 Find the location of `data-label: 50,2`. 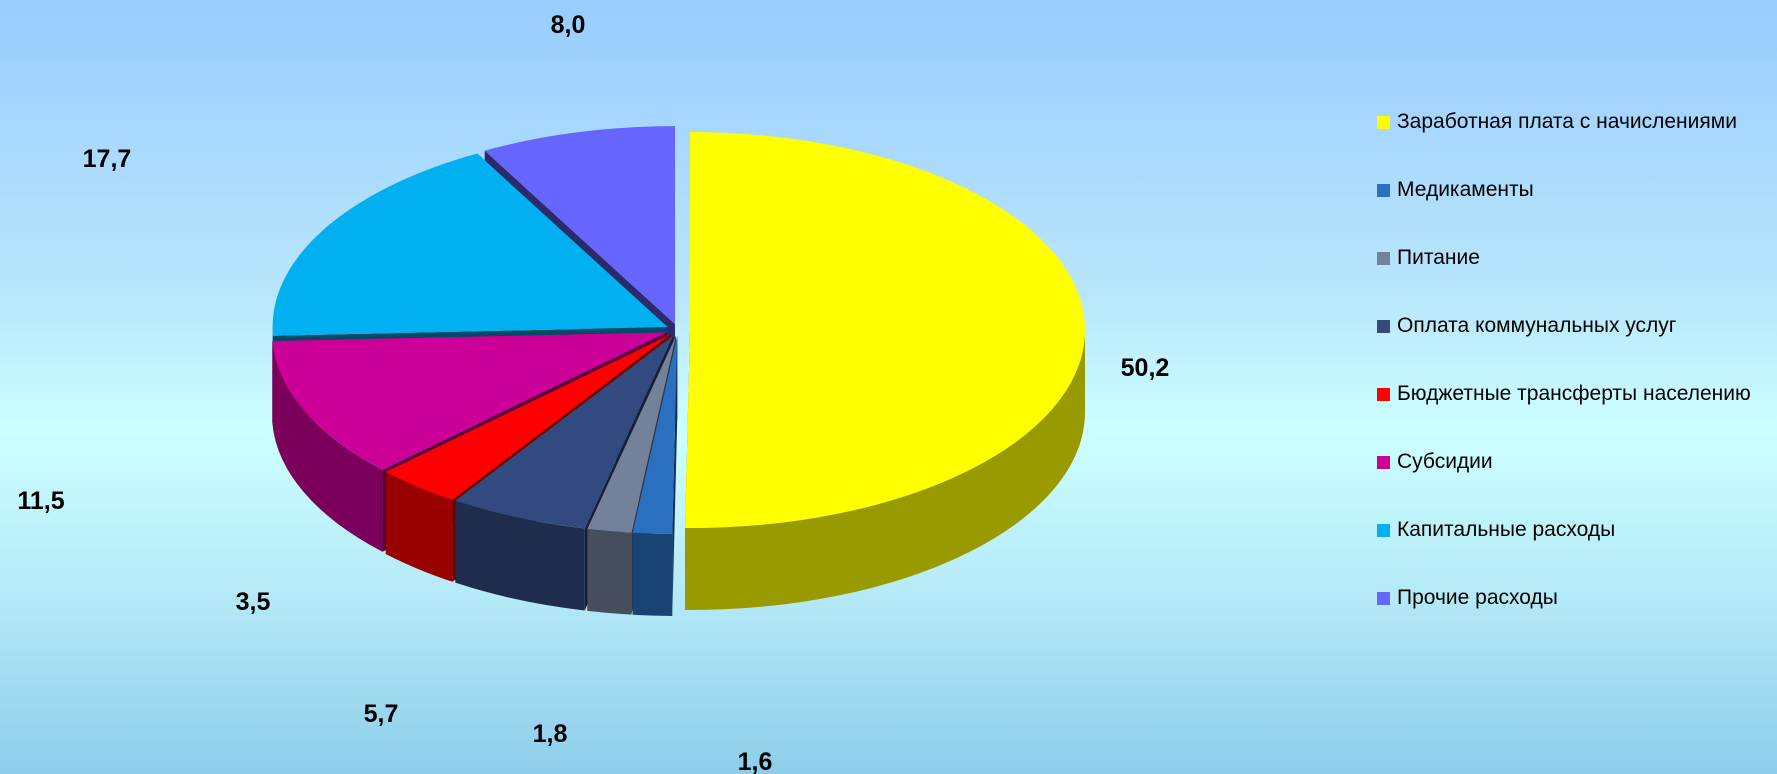

data-label: 50,2 is located at coordinates (1145, 368).